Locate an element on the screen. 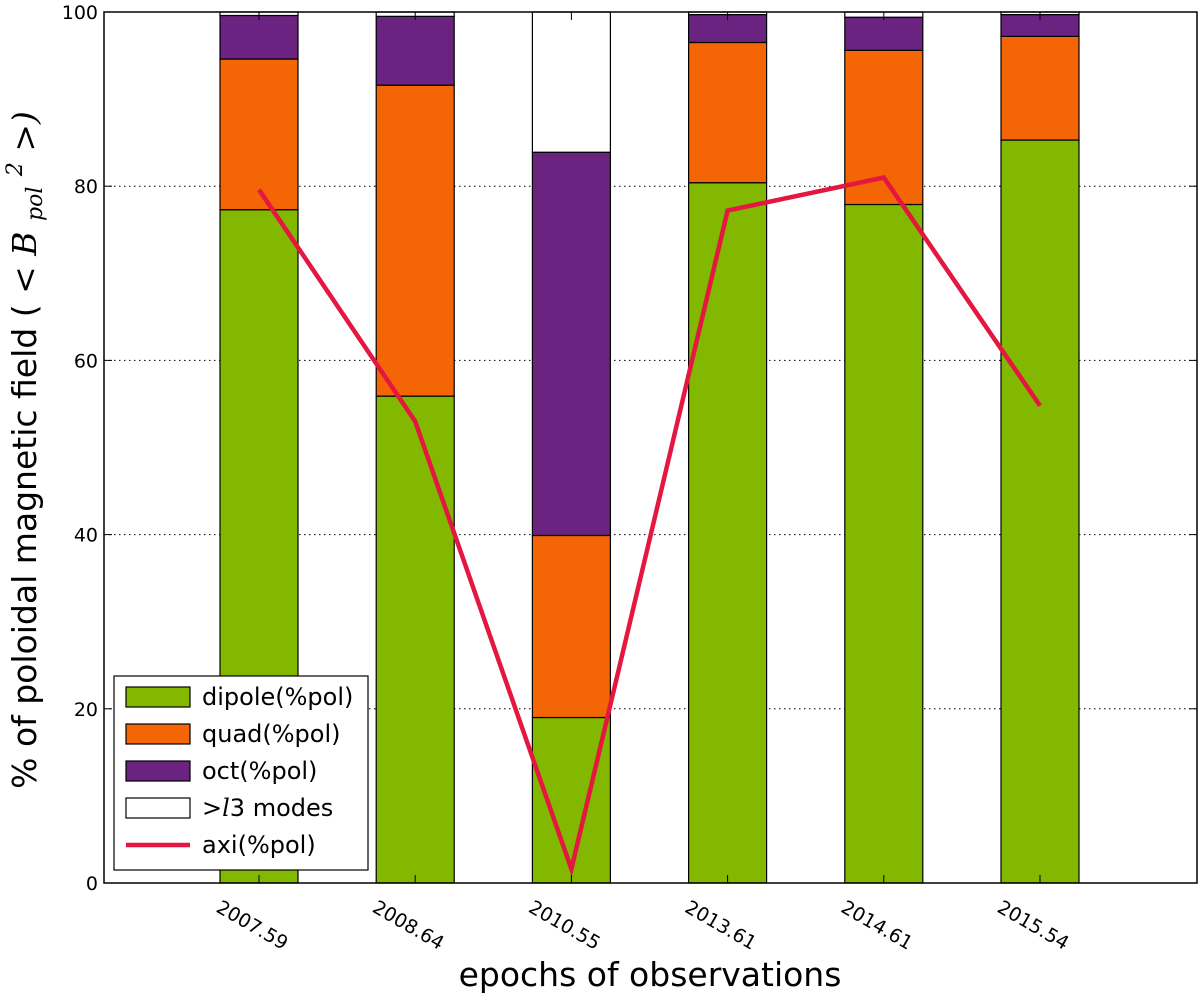 The image size is (1200, 994). legend-label: dipole(%pol) is located at coordinates (277, 697).